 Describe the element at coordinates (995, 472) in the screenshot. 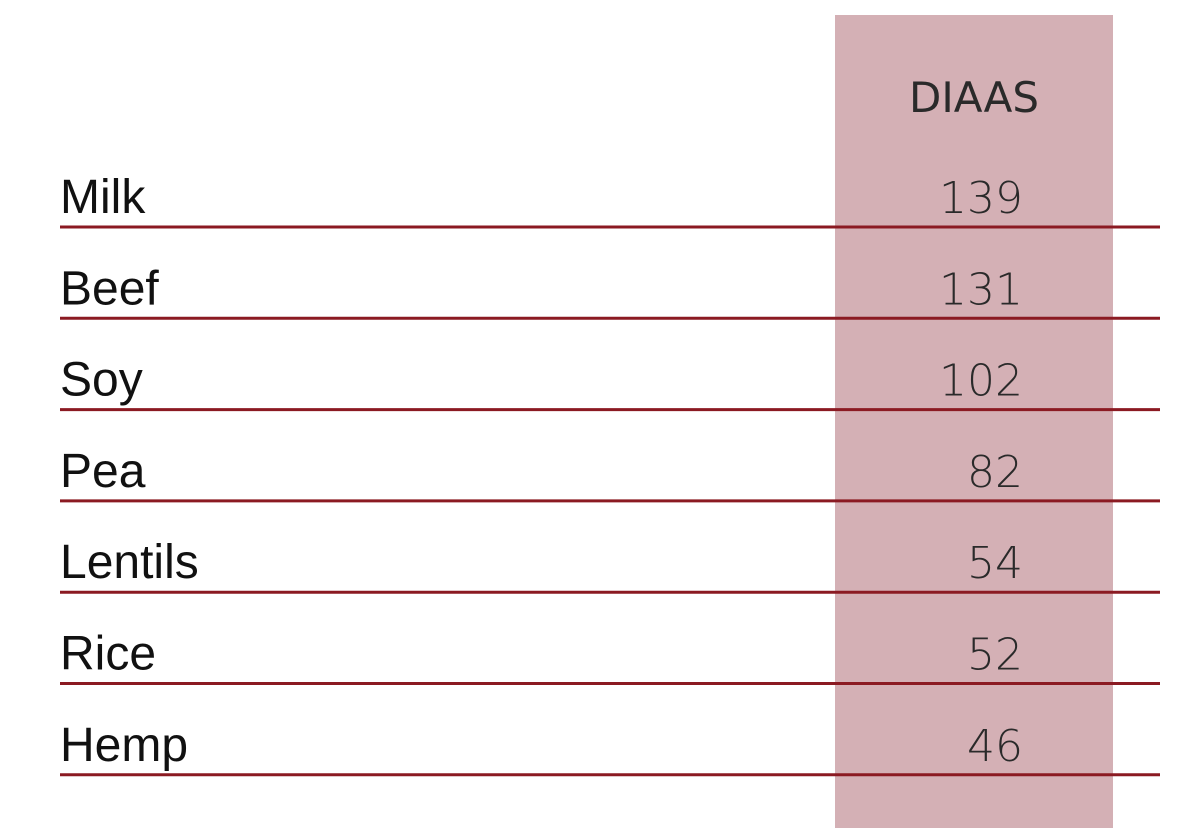

I see `row-value: 82` at that location.